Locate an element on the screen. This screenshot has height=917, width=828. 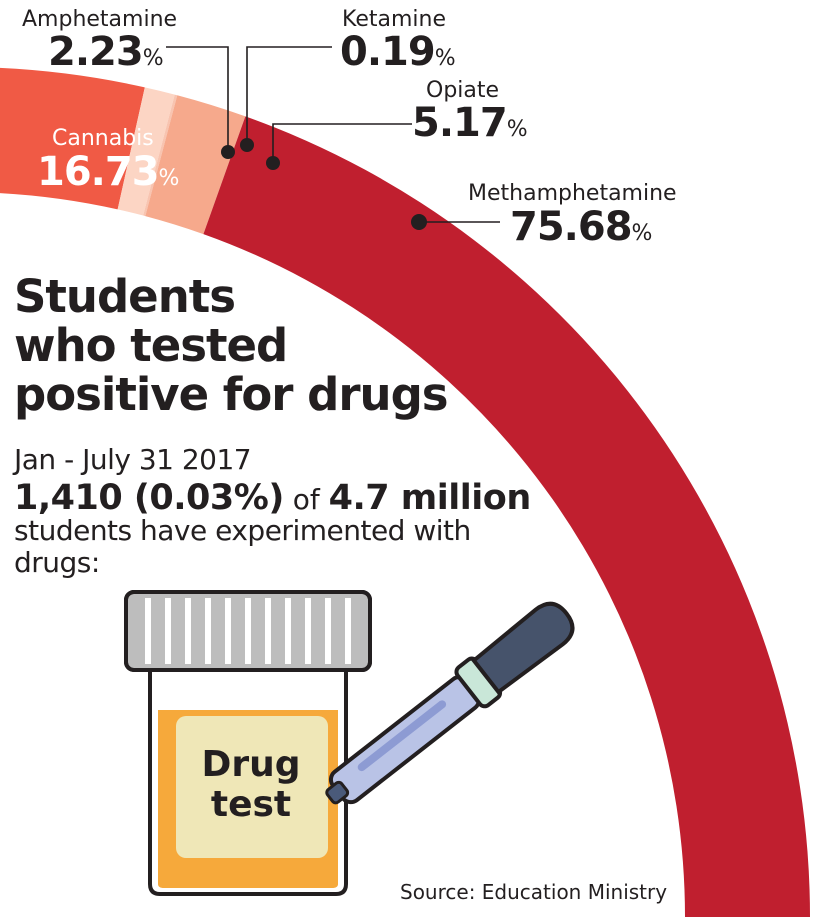
period-text: Jan - July 31 2017 is located at coordinates (133, 459).